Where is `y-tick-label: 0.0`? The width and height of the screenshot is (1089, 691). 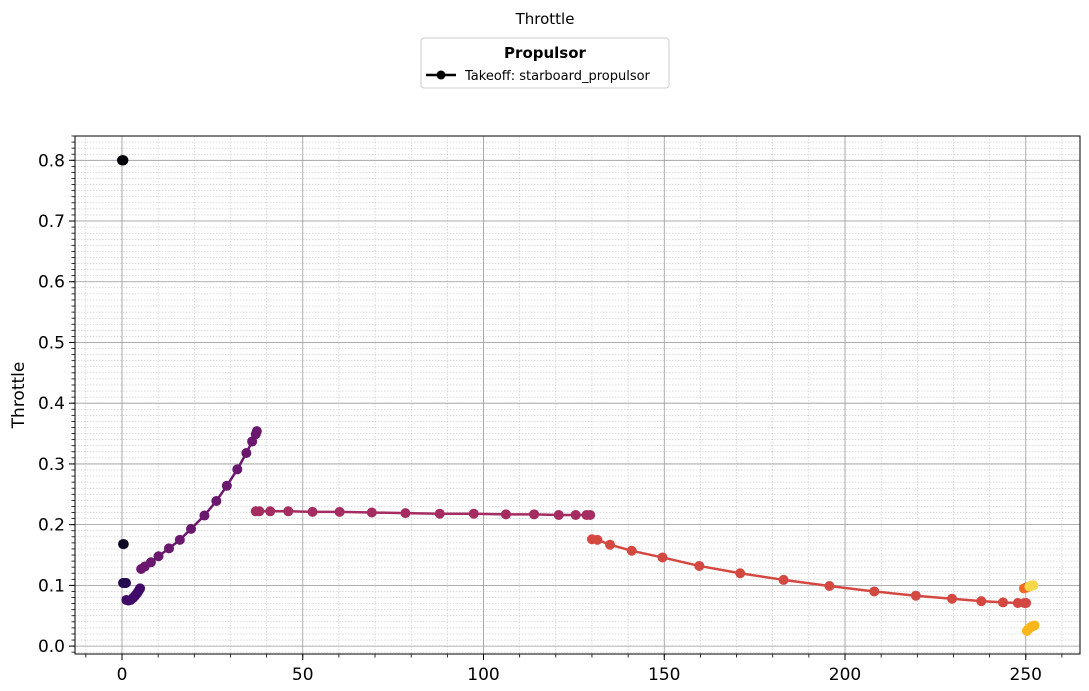
y-tick-label: 0.0 is located at coordinates (51, 647).